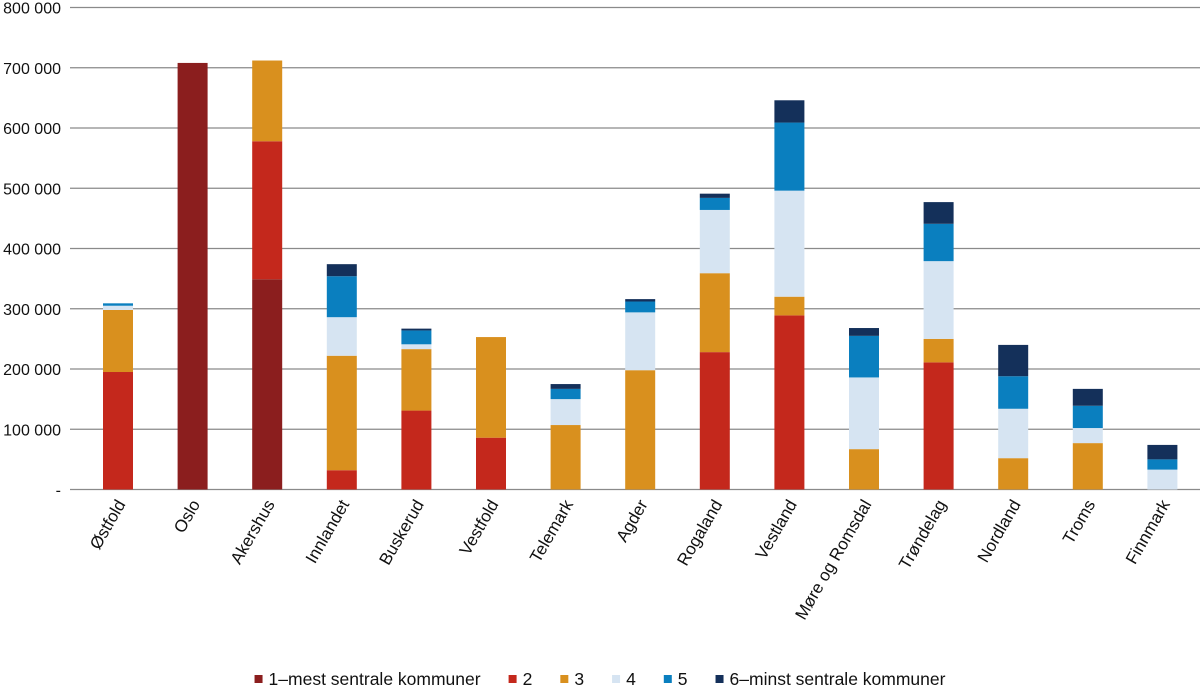  Describe the element at coordinates (32, 129) in the screenshot. I see `y-tick-label: 600 000` at that location.